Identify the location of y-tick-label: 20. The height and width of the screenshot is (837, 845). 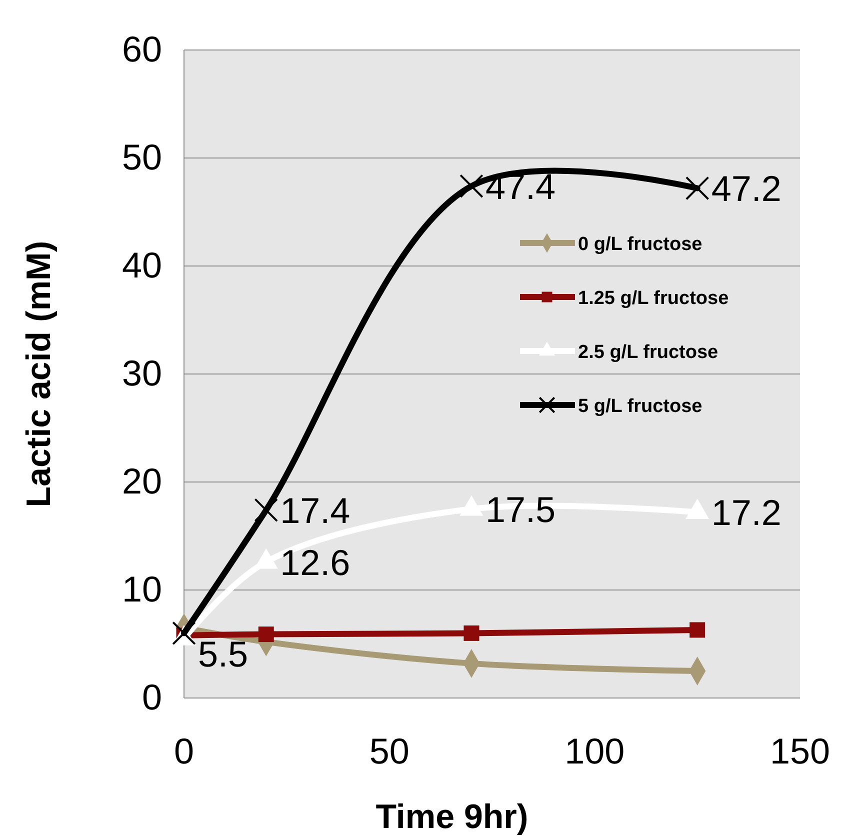
(142, 481).